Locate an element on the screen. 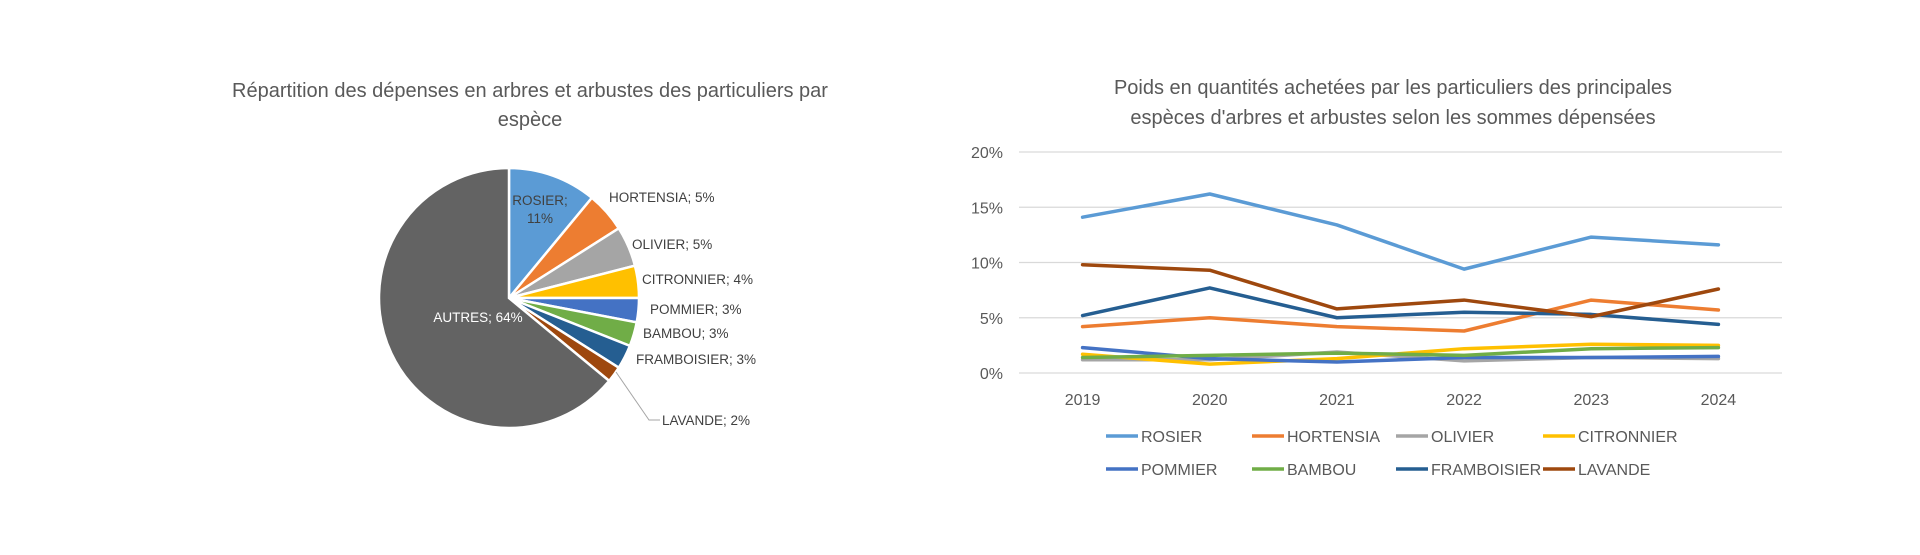  legend-label-rosier: ROSIER is located at coordinates (1171, 437).